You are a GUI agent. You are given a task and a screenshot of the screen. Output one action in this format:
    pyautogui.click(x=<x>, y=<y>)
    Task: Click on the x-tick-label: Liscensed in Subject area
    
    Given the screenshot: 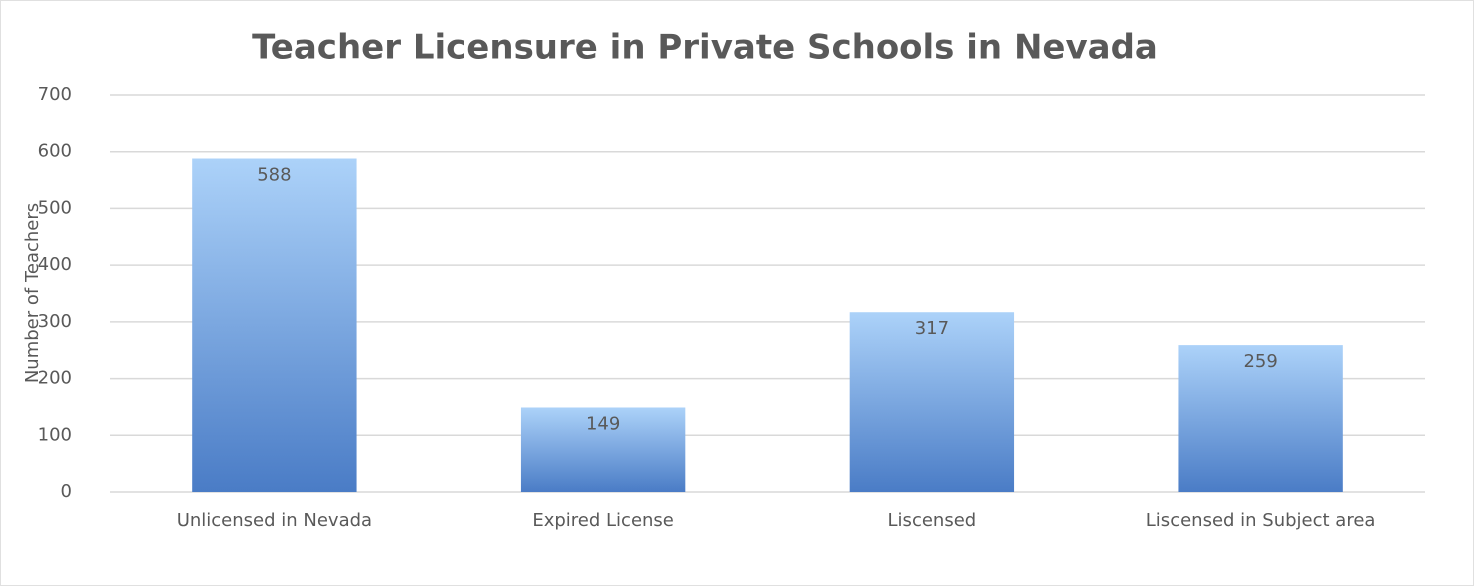 What is the action you would take?
    pyautogui.click(x=1261, y=520)
    